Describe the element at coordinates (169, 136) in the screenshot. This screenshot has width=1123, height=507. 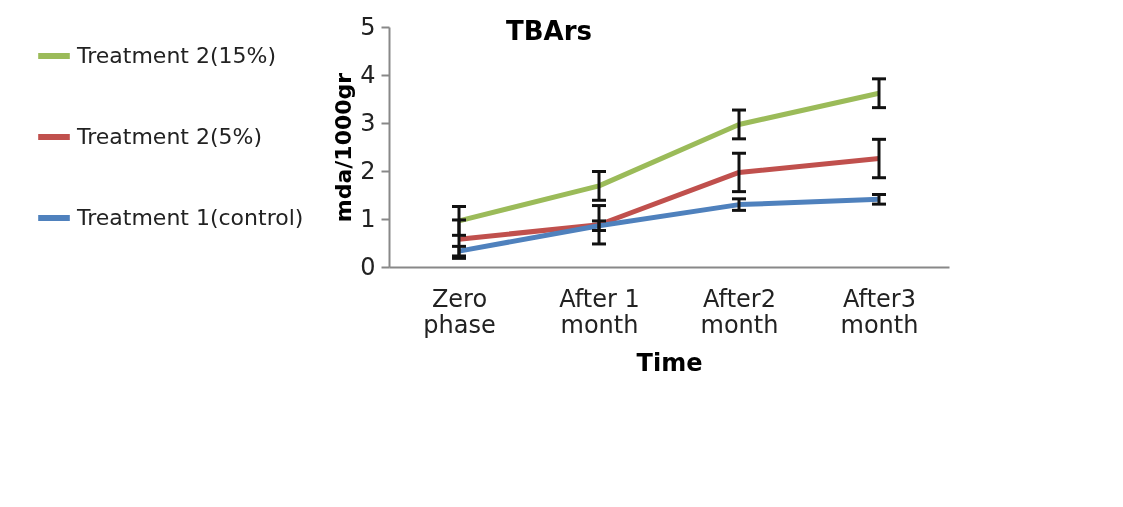
I see `legend-label: Treatment 2(5%)` at that location.